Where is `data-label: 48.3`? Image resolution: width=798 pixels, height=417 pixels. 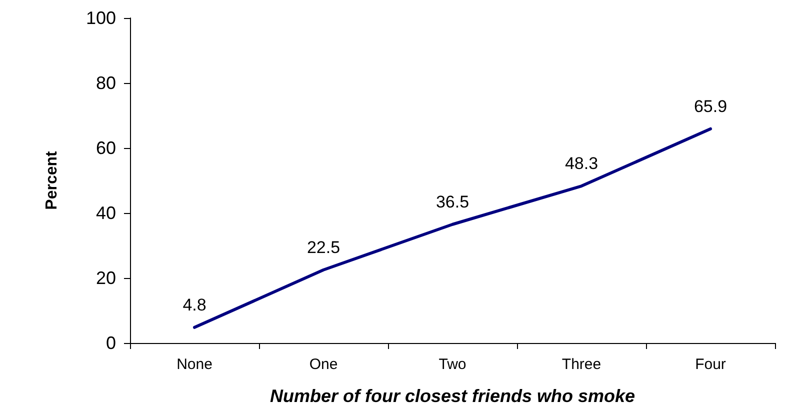 data-label: 48.3 is located at coordinates (581, 164).